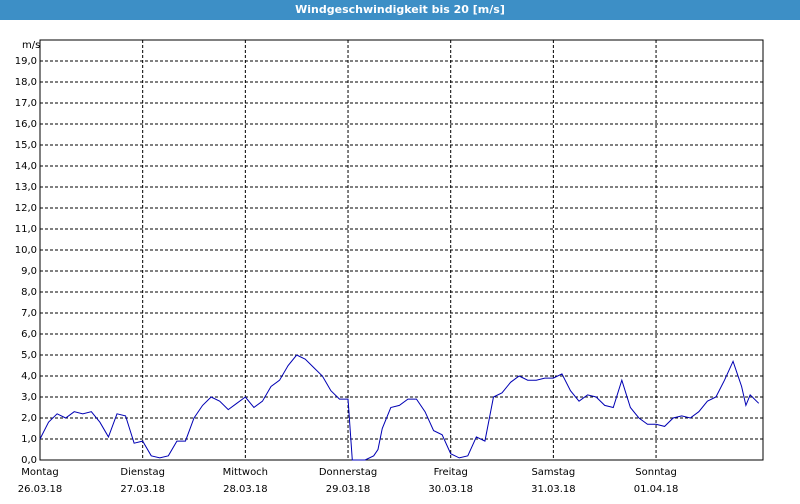 The image size is (800, 504). What do you see at coordinates (656, 489) in the screenshot?
I see `x-tick-date: 01.04.18` at bounding box center [656, 489].